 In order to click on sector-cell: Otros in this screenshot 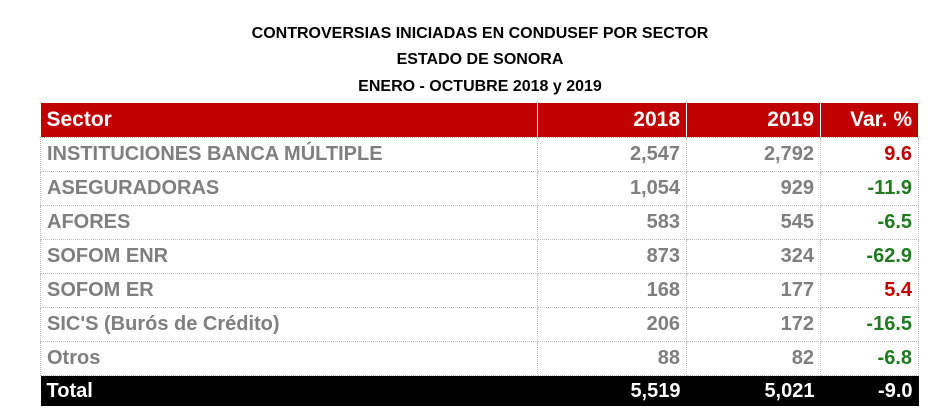, I will do `click(289, 358)`.